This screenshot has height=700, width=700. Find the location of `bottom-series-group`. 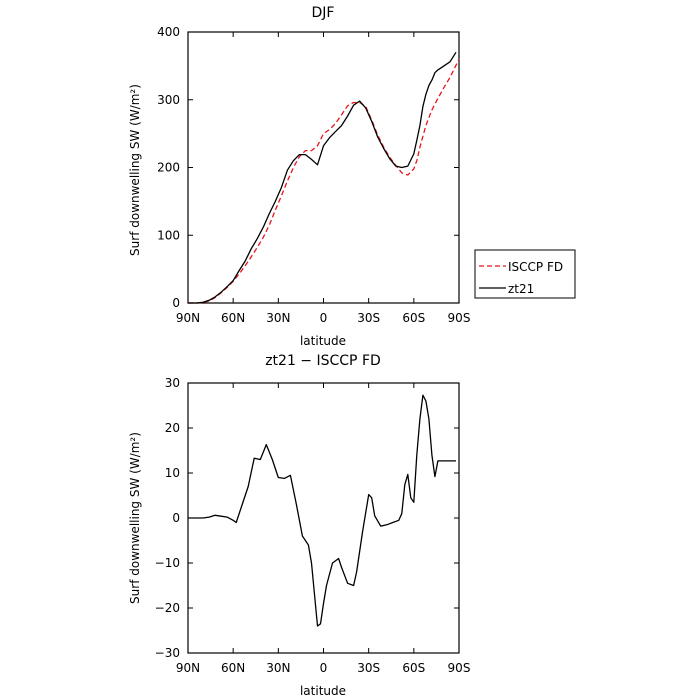

bottom-series-group is located at coordinates (322, 510).